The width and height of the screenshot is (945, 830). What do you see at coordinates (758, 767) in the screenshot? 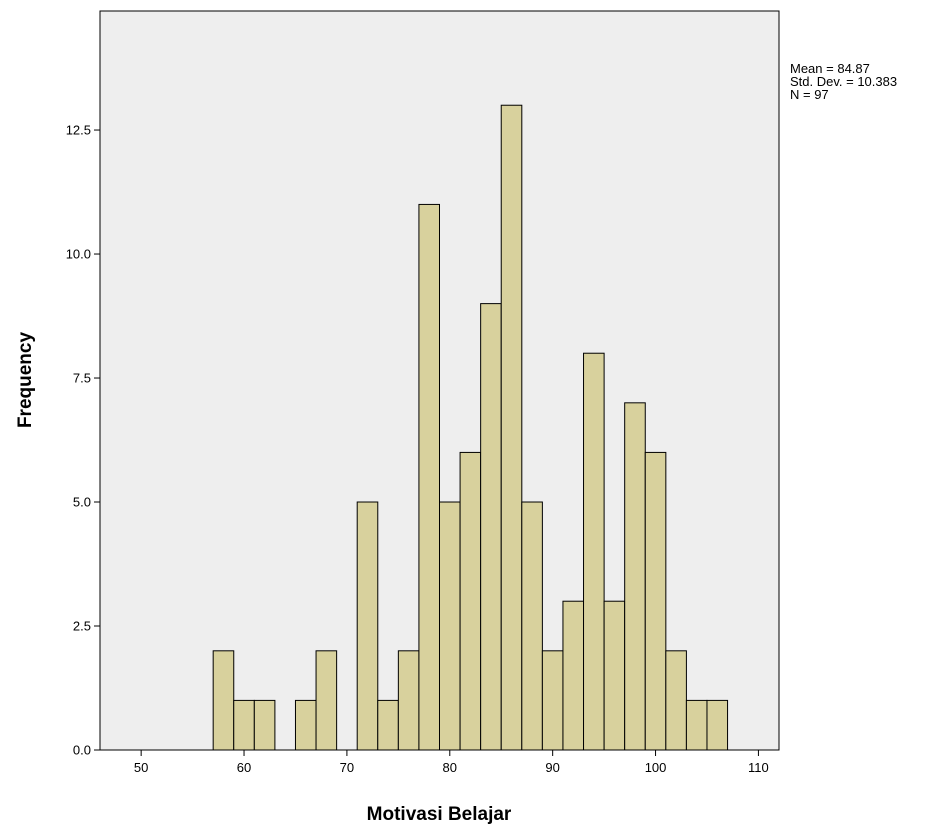
I see `x-tick-label: 110` at bounding box center [758, 767].